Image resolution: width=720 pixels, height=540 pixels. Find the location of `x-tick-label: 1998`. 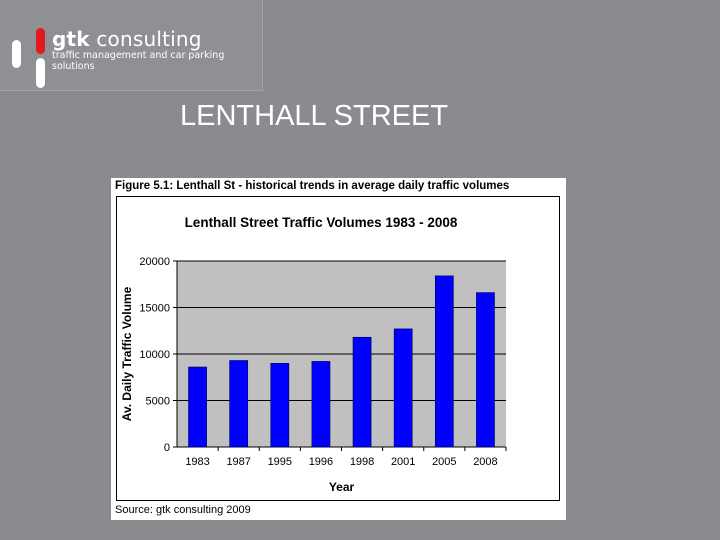

x-tick-label: 1998 is located at coordinates (362, 462).